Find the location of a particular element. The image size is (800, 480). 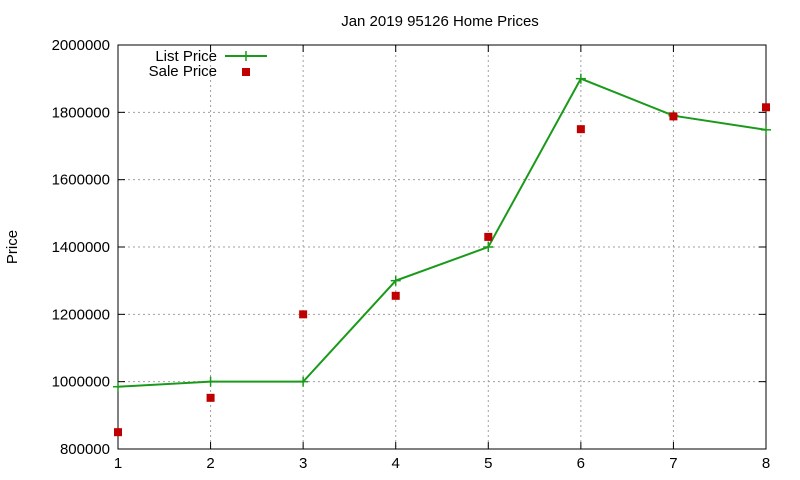

x-tick-label: 5 is located at coordinates (488, 463).